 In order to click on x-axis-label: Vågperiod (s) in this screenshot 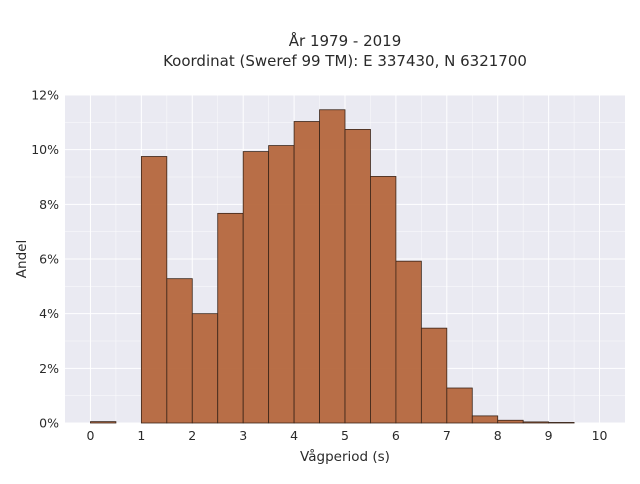, I will do `click(345, 456)`.